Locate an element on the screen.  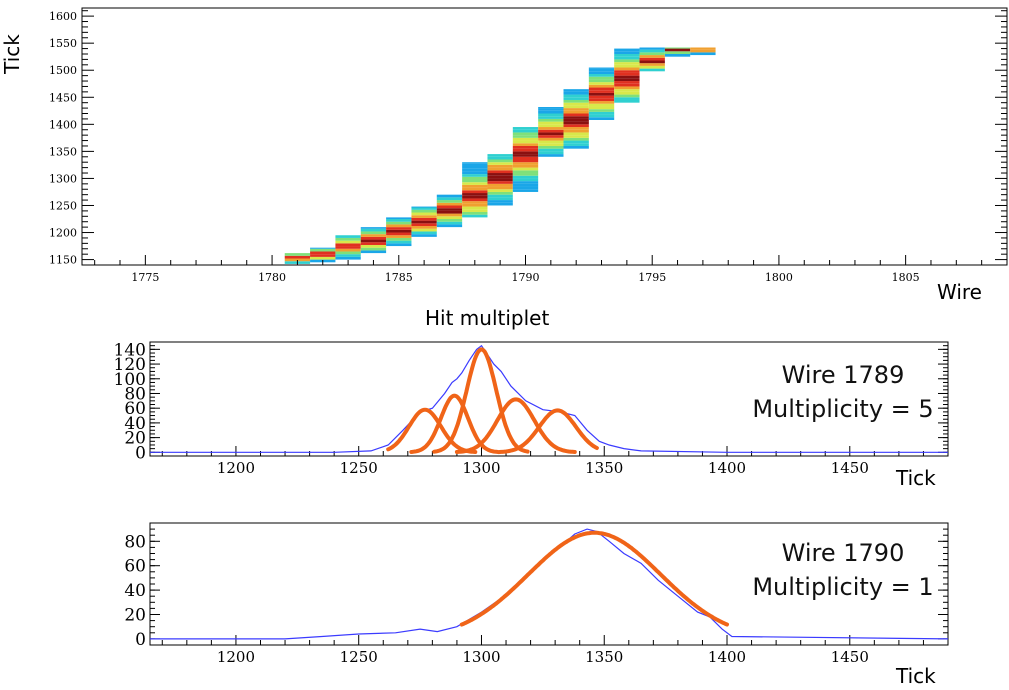
y-tick-label: 100 is located at coordinates (130, 380).